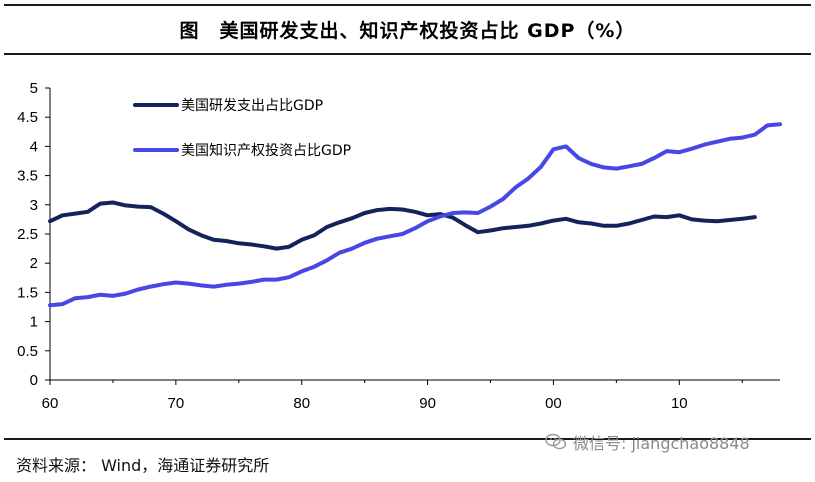  Describe the element at coordinates (27, 176) in the screenshot. I see `y-tick-label: 3.5` at that location.